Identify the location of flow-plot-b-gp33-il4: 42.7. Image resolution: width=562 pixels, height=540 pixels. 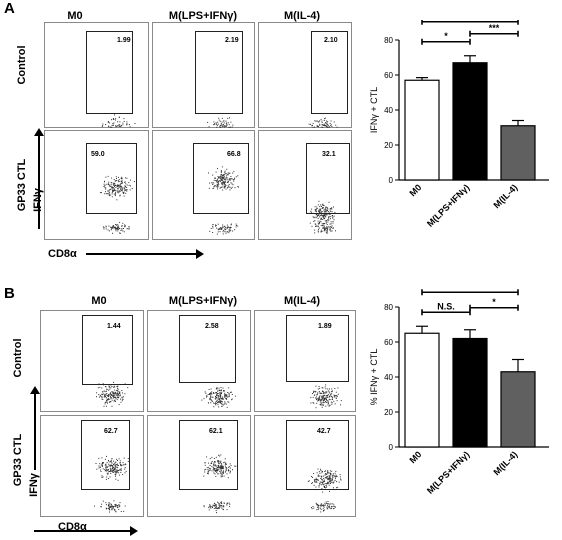
(305, 466).